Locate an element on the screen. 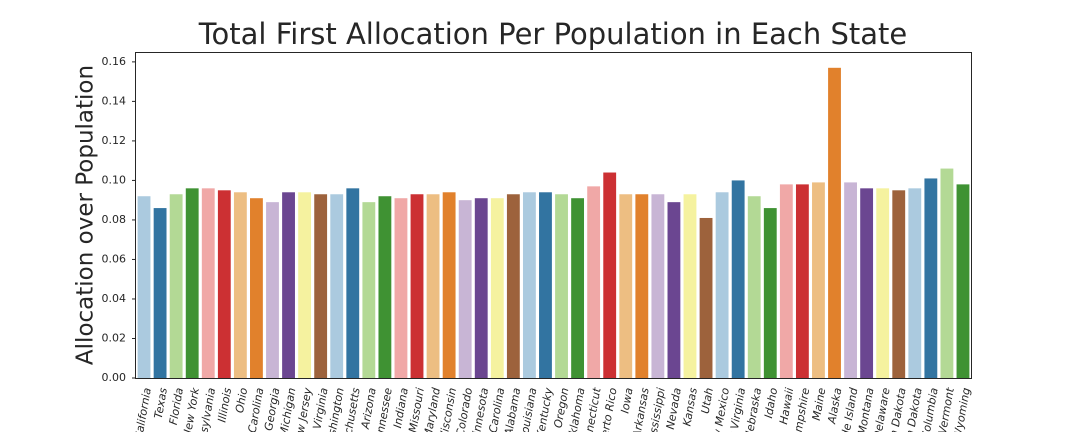 The image size is (1080, 432). x-tick-label: California is located at coordinates (143, 409).